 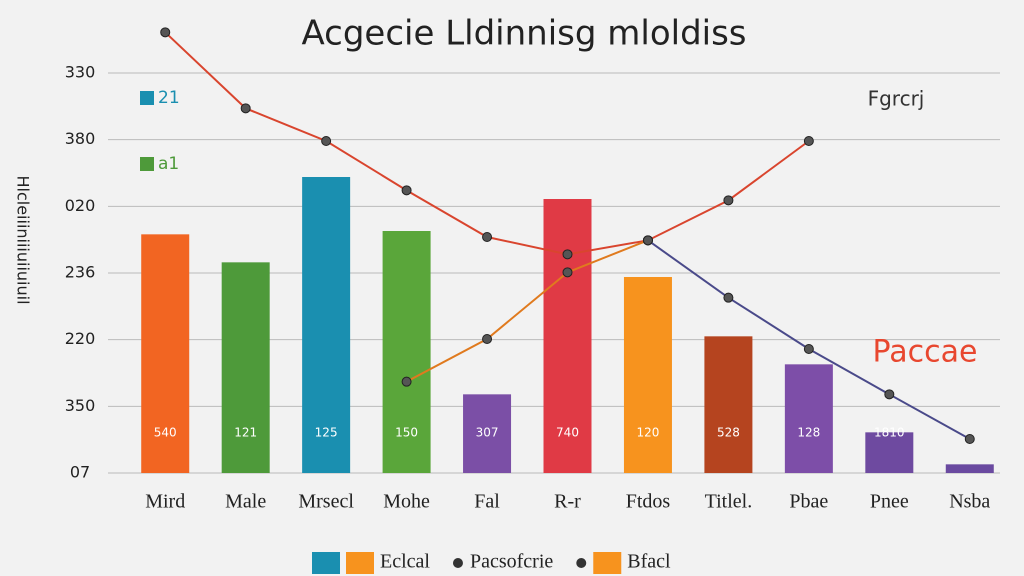 What do you see at coordinates (169, 98) in the screenshot?
I see `inset-legend-label: 21` at bounding box center [169, 98].